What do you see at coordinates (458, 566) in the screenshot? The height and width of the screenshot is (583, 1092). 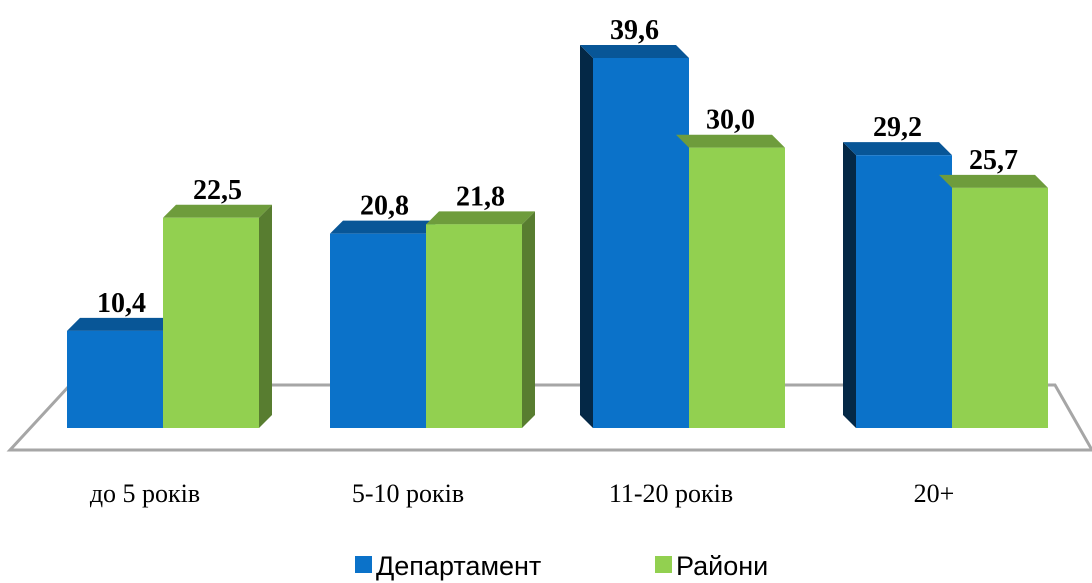 I see `legend-label: Департамент` at bounding box center [458, 566].